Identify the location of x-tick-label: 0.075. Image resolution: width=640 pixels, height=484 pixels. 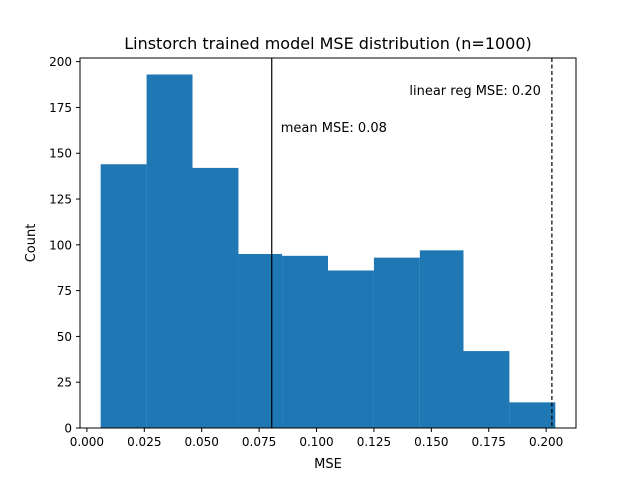
(259, 442).